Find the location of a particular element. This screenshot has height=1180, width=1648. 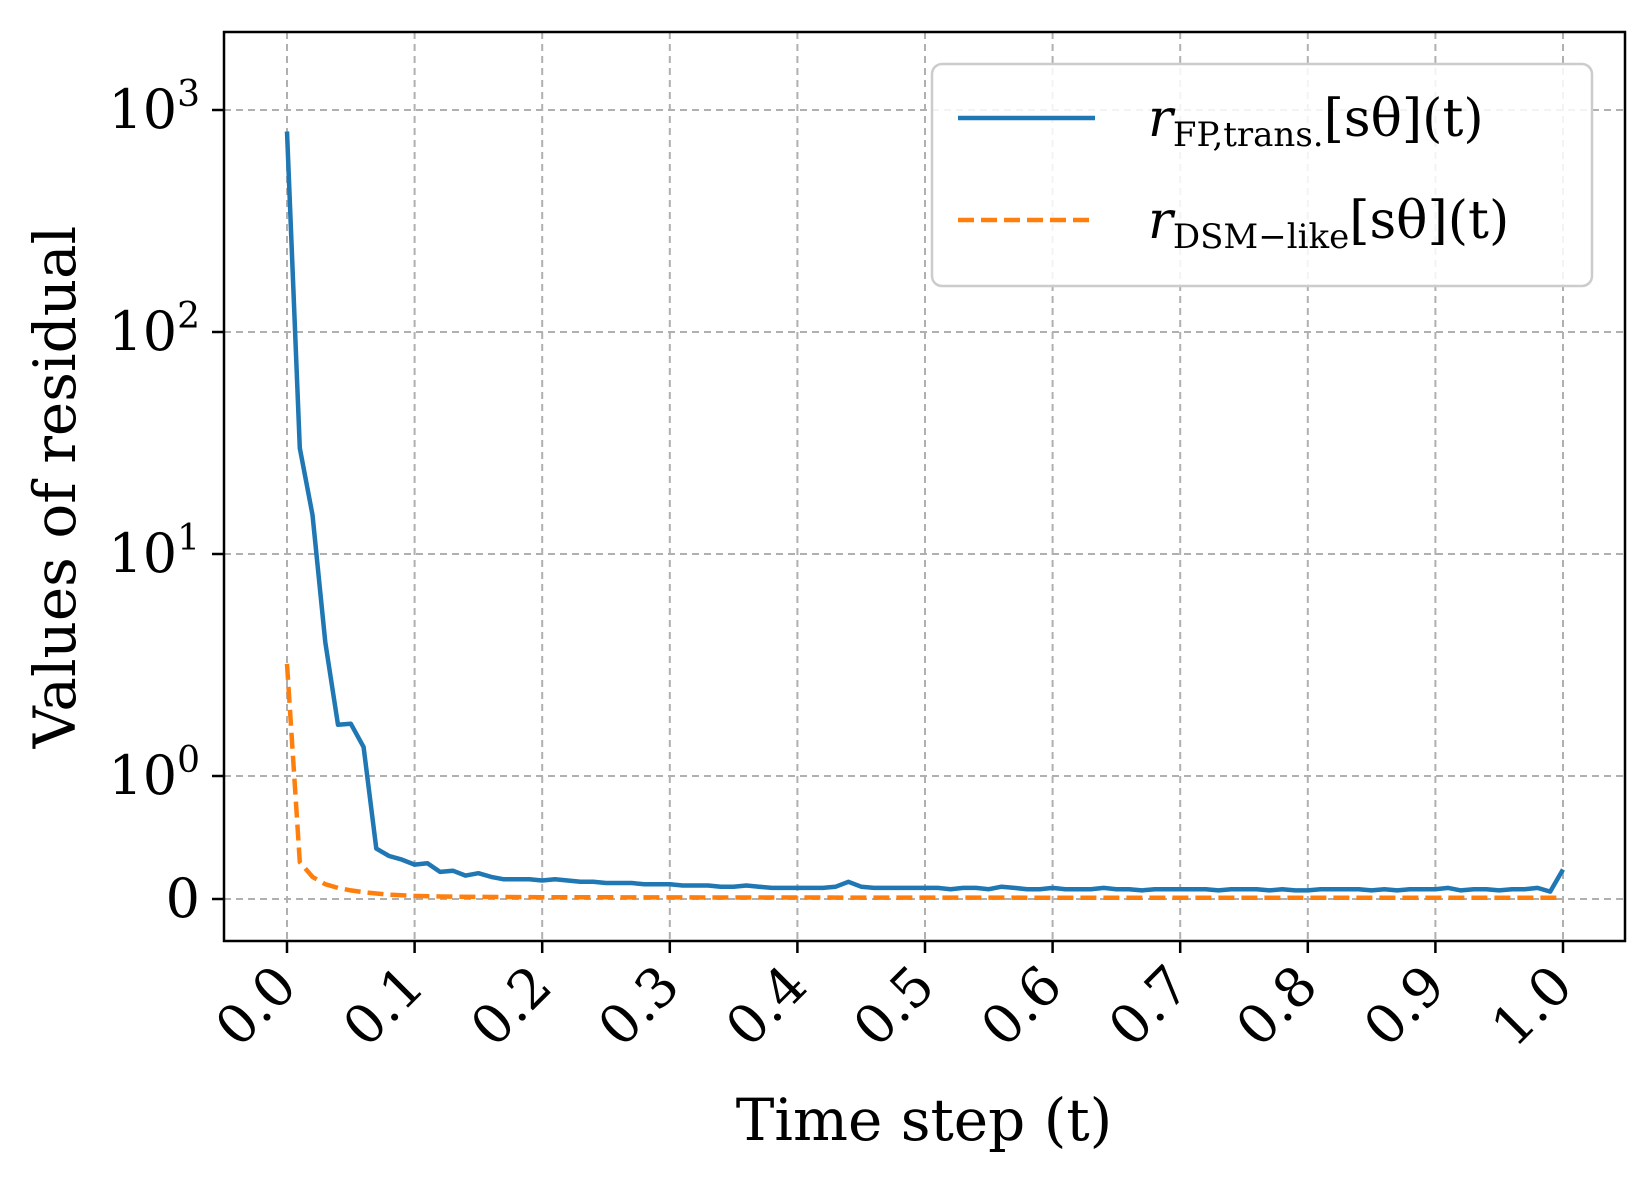

legend-label-dsm: rDSM−like[sθ](t) is located at coordinates (1328, 224).